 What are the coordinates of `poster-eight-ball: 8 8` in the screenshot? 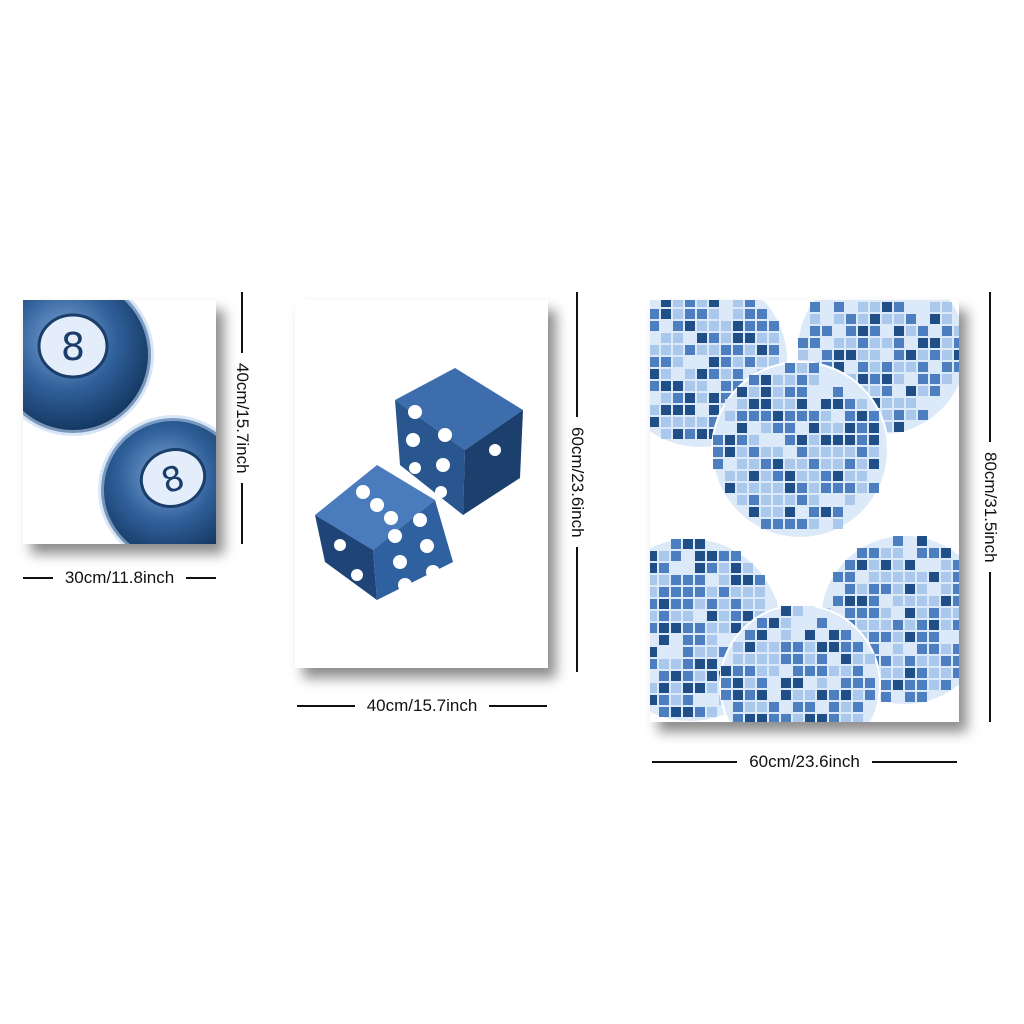 It's located at (119, 422).